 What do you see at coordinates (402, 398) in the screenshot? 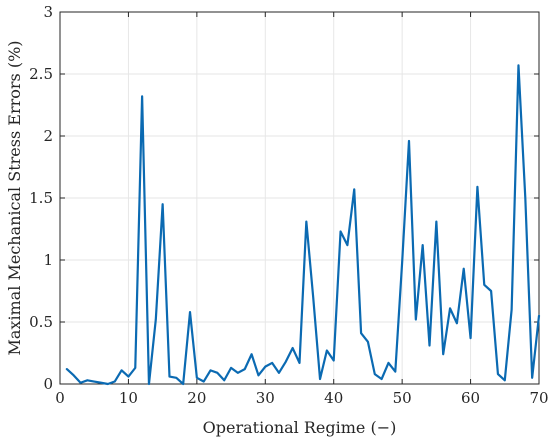
I see `x-tick-label: 50` at bounding box center [402, 398].